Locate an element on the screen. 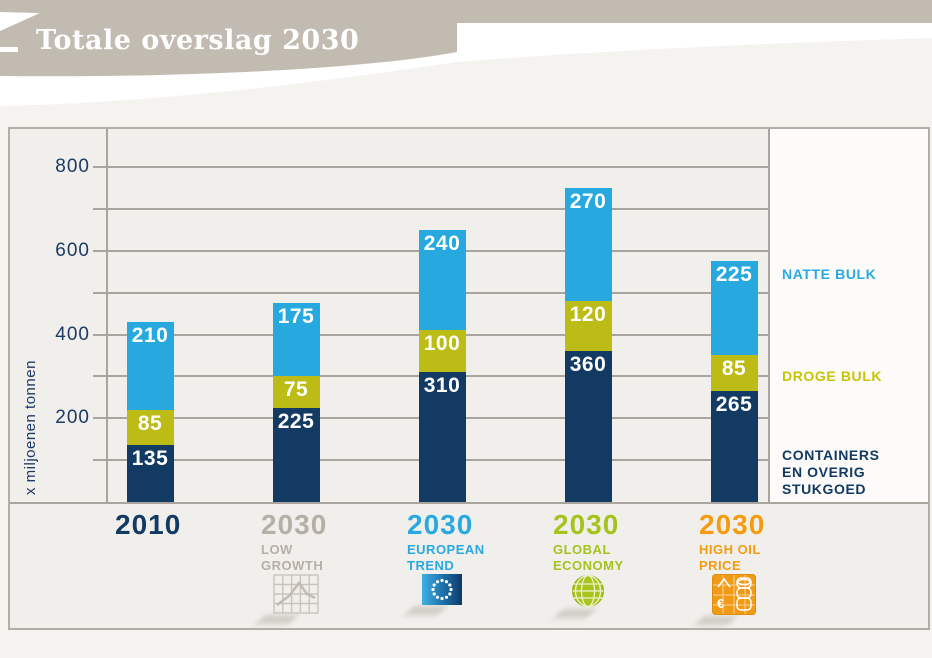 The width and height of the screenshot is (932, 658). bar-segment-natte-bulk: 270 is located at coordinates (588, 244).